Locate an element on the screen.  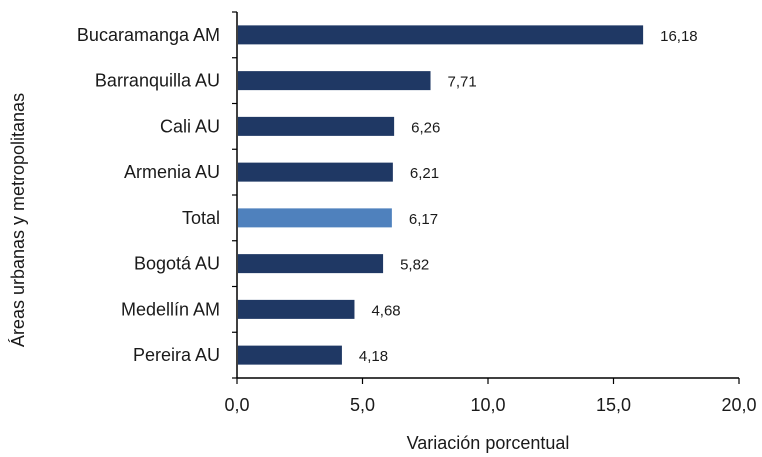
value-label: 6,26 is located at coordinates (425, 127).